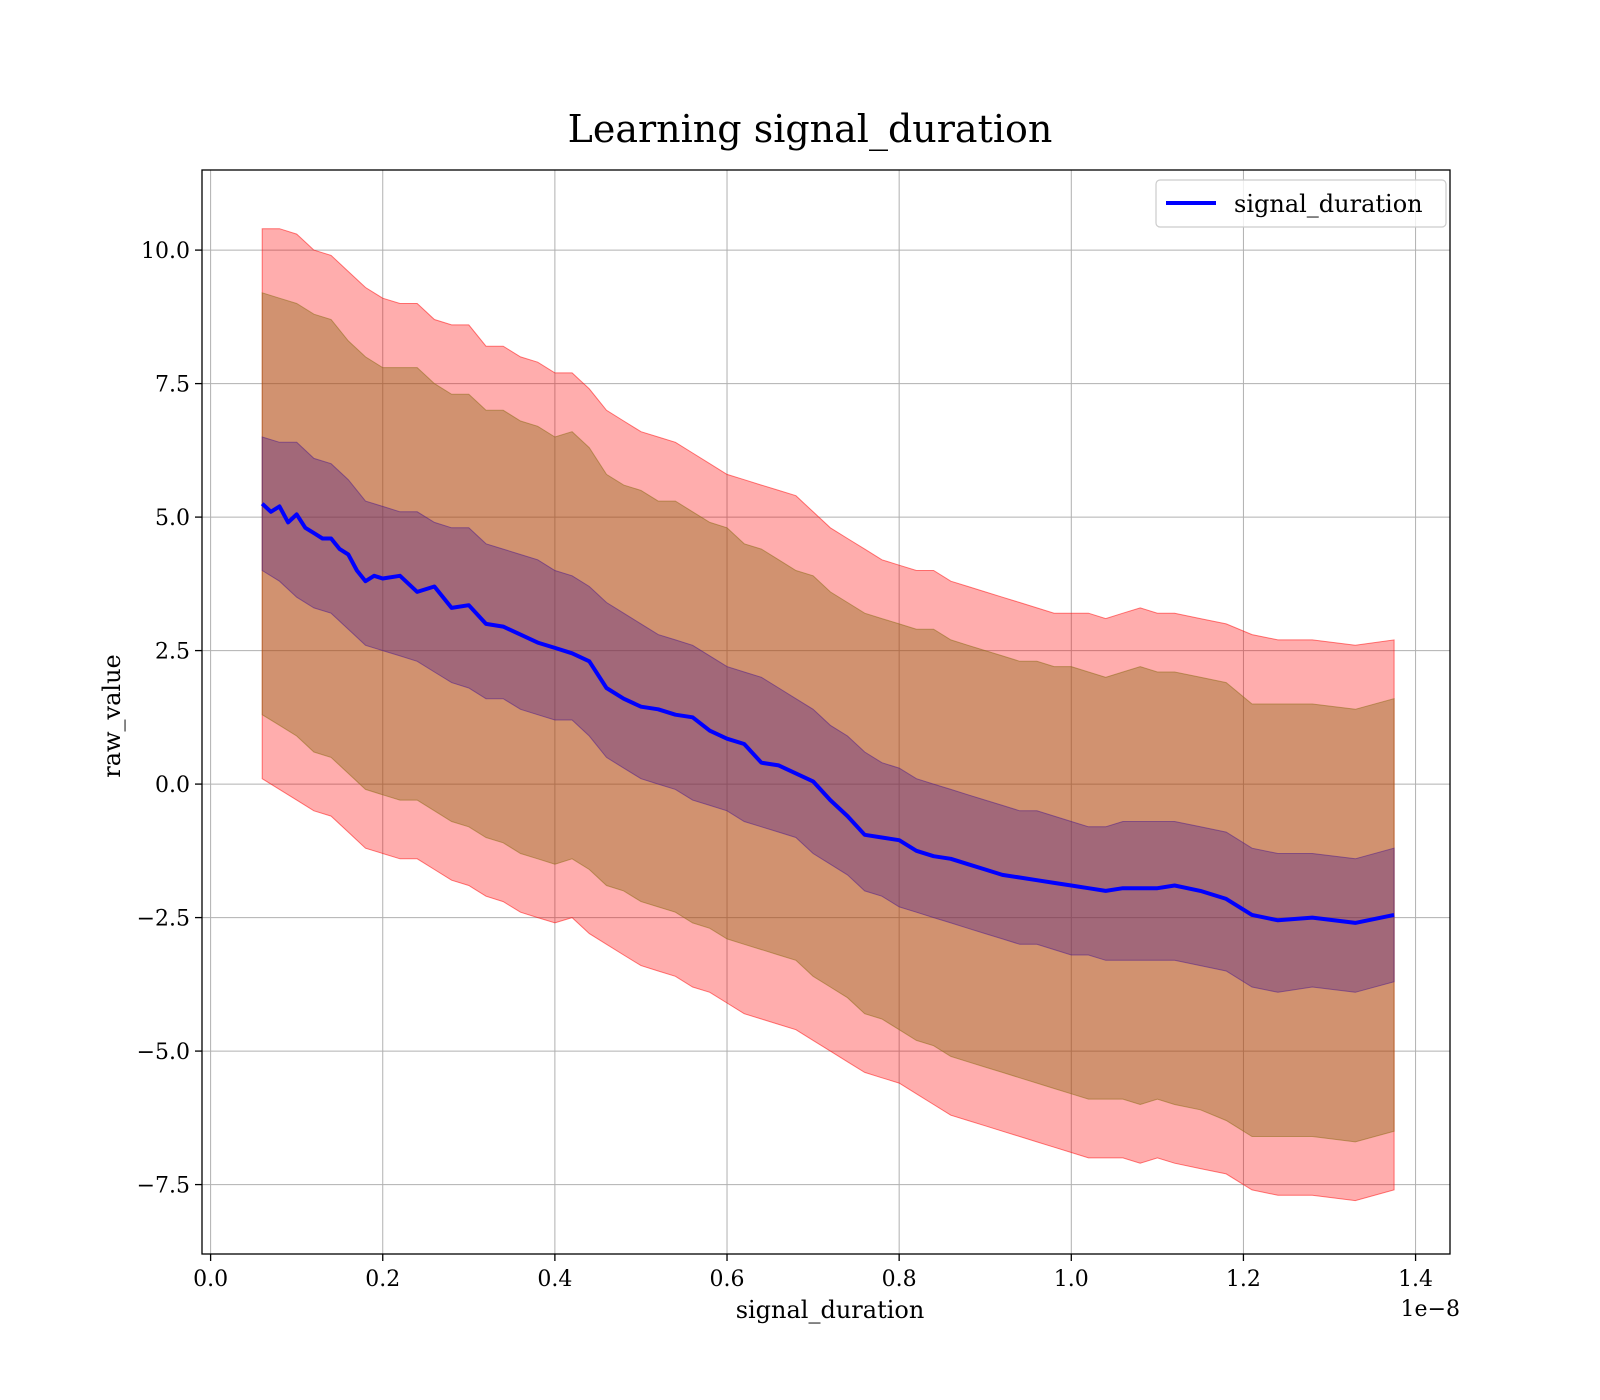 The height and width of the screenshot is (1400, 1600). Describe the element at coordinates (172, 518) in the screenshot. I see `y-tick-label: 5.0` at that location.